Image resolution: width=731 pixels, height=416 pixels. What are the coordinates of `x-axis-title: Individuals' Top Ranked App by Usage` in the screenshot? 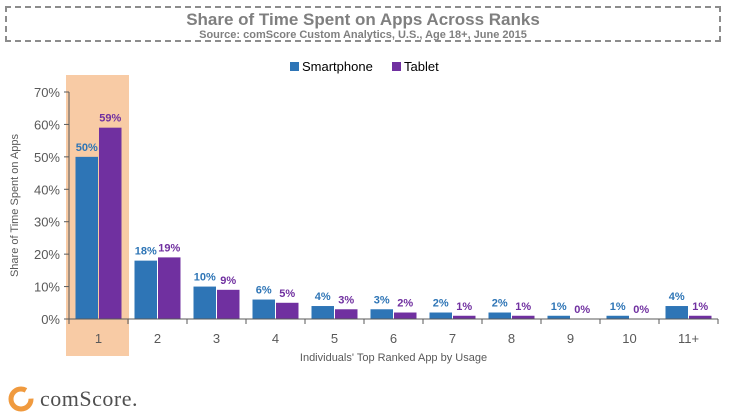 It's located at (393, 358).